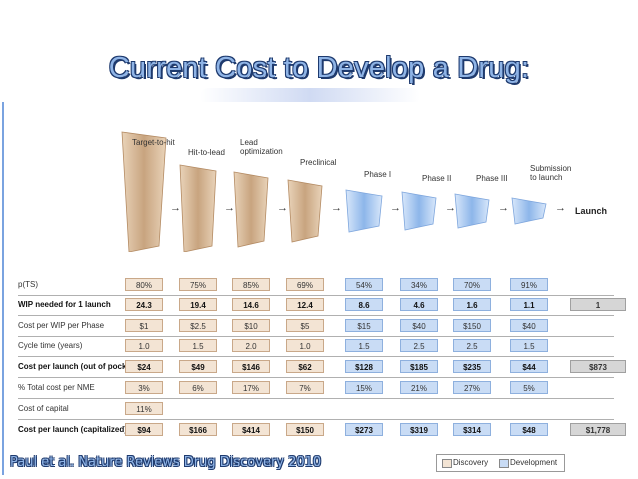 This screenshot has height=479, width=638. I want to click on table-cell: $146, so click(251, 366).